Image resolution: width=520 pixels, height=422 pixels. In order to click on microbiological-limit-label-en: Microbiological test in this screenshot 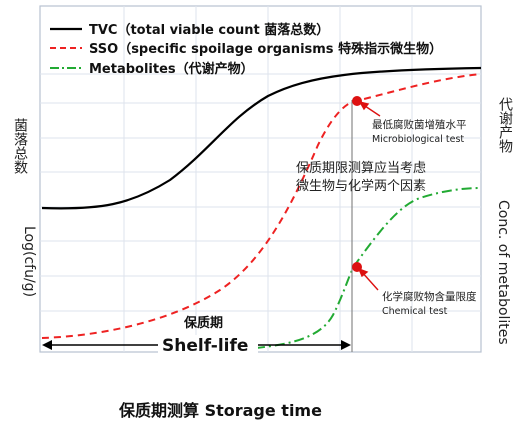, I will do `click(418, 139)`.